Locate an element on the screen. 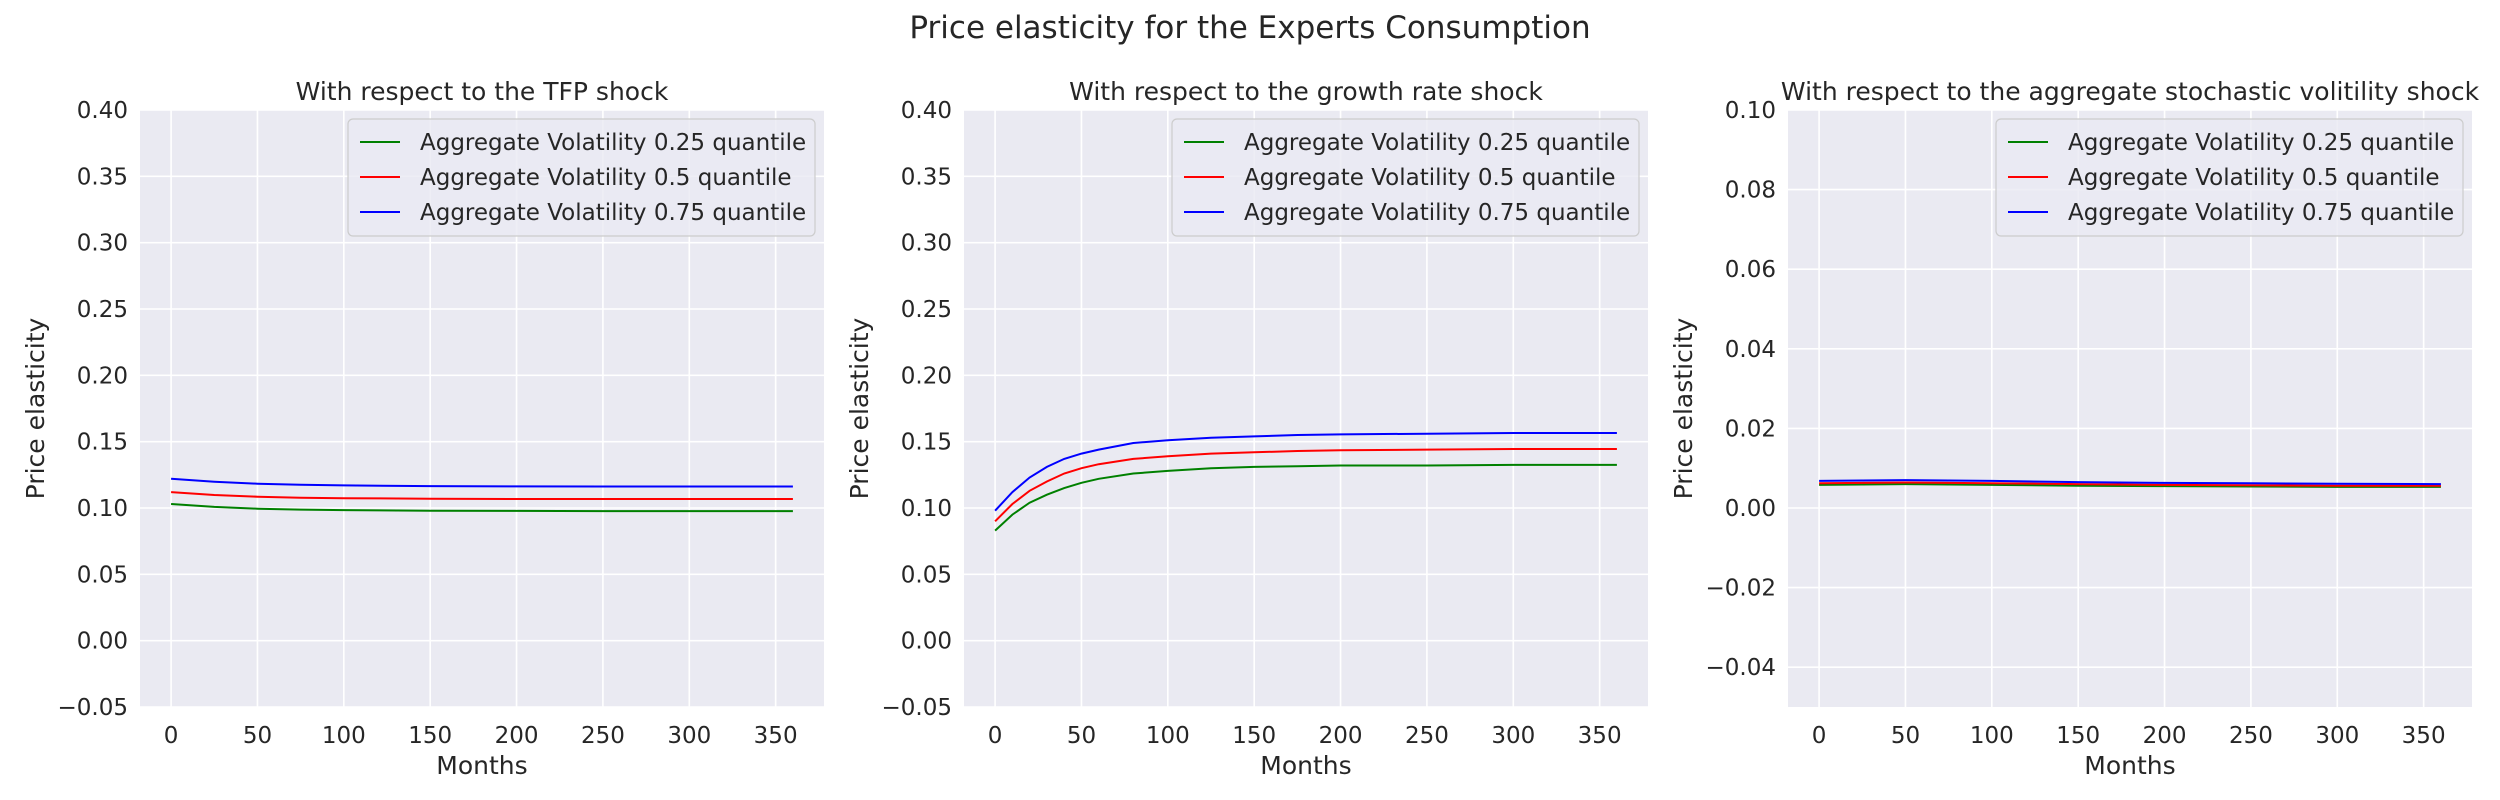 The width and height of the screenshot is (2500, 800). y-tick-label: −0.04 is located at coordinates (1741, 668).